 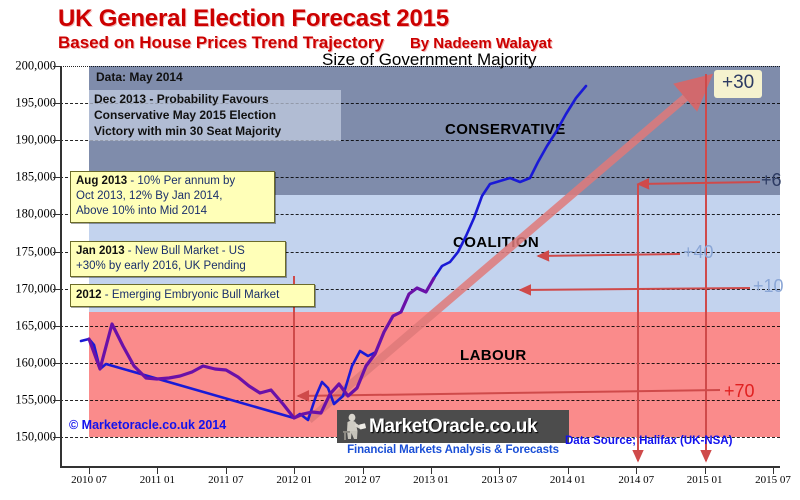 What do you see at coordinates (453, 426) in the screenshot?
I see `logo-name: MarketOracle.co.uk` at bounding box center [453, 426].